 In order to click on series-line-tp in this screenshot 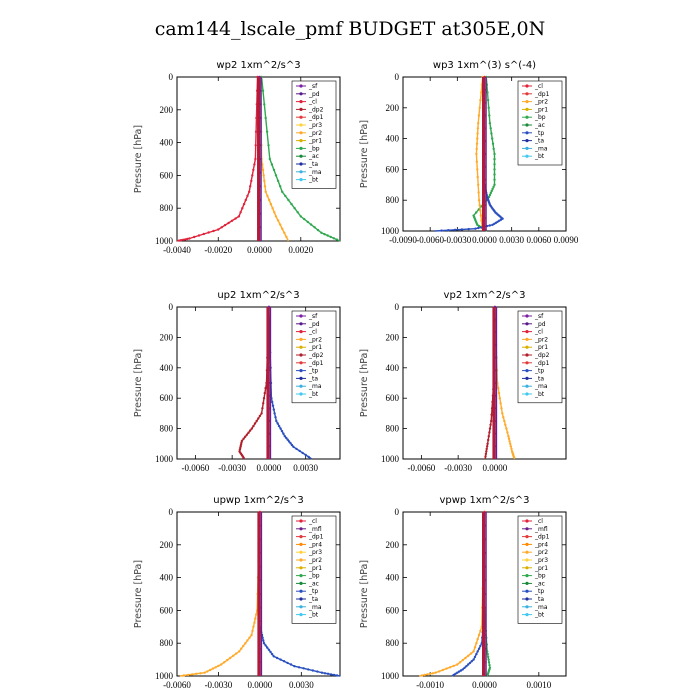, I will do `click(468, 643)`.